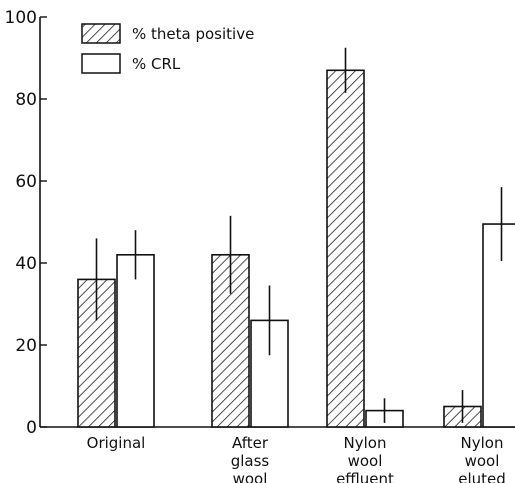 The width and height of the screenshot is (515, 483). I want to click on x-category-label-line: After, so click(250, 443).